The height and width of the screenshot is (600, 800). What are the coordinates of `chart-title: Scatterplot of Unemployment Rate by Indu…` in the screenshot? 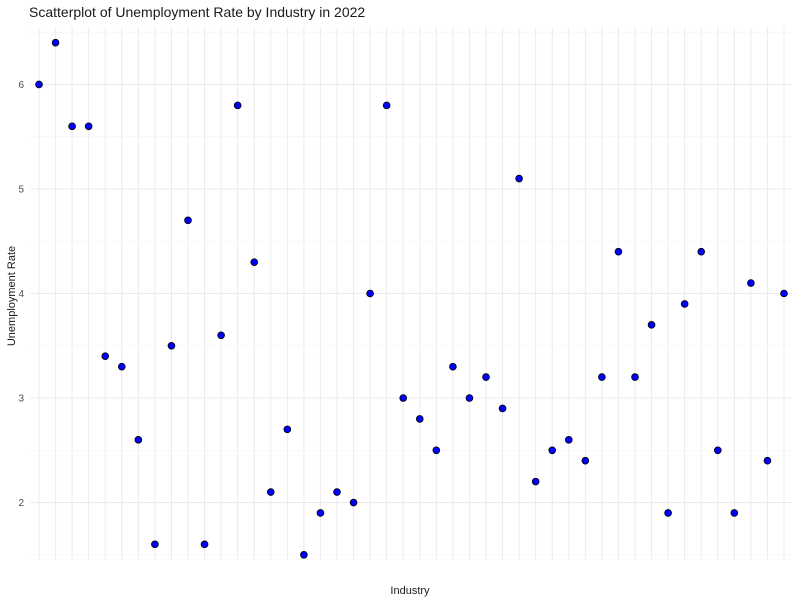 It's located at (197, 12).